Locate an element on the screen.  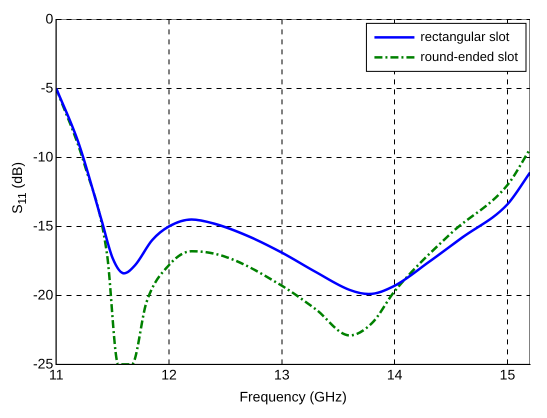
x-tick-label: 15 is located at coordinates (508, 374).